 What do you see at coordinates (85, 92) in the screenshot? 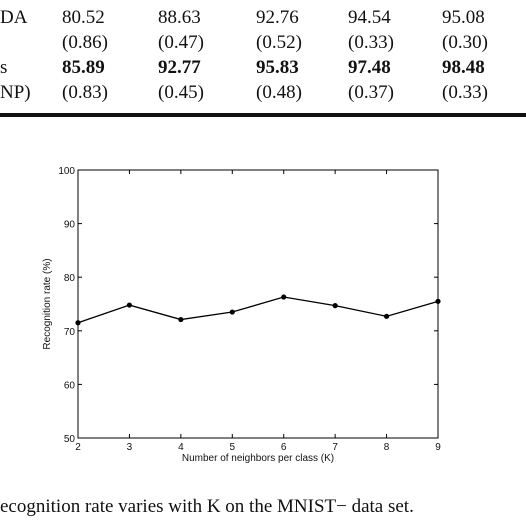
I see `cell: (0.83)` at bounding box center [85, 92].